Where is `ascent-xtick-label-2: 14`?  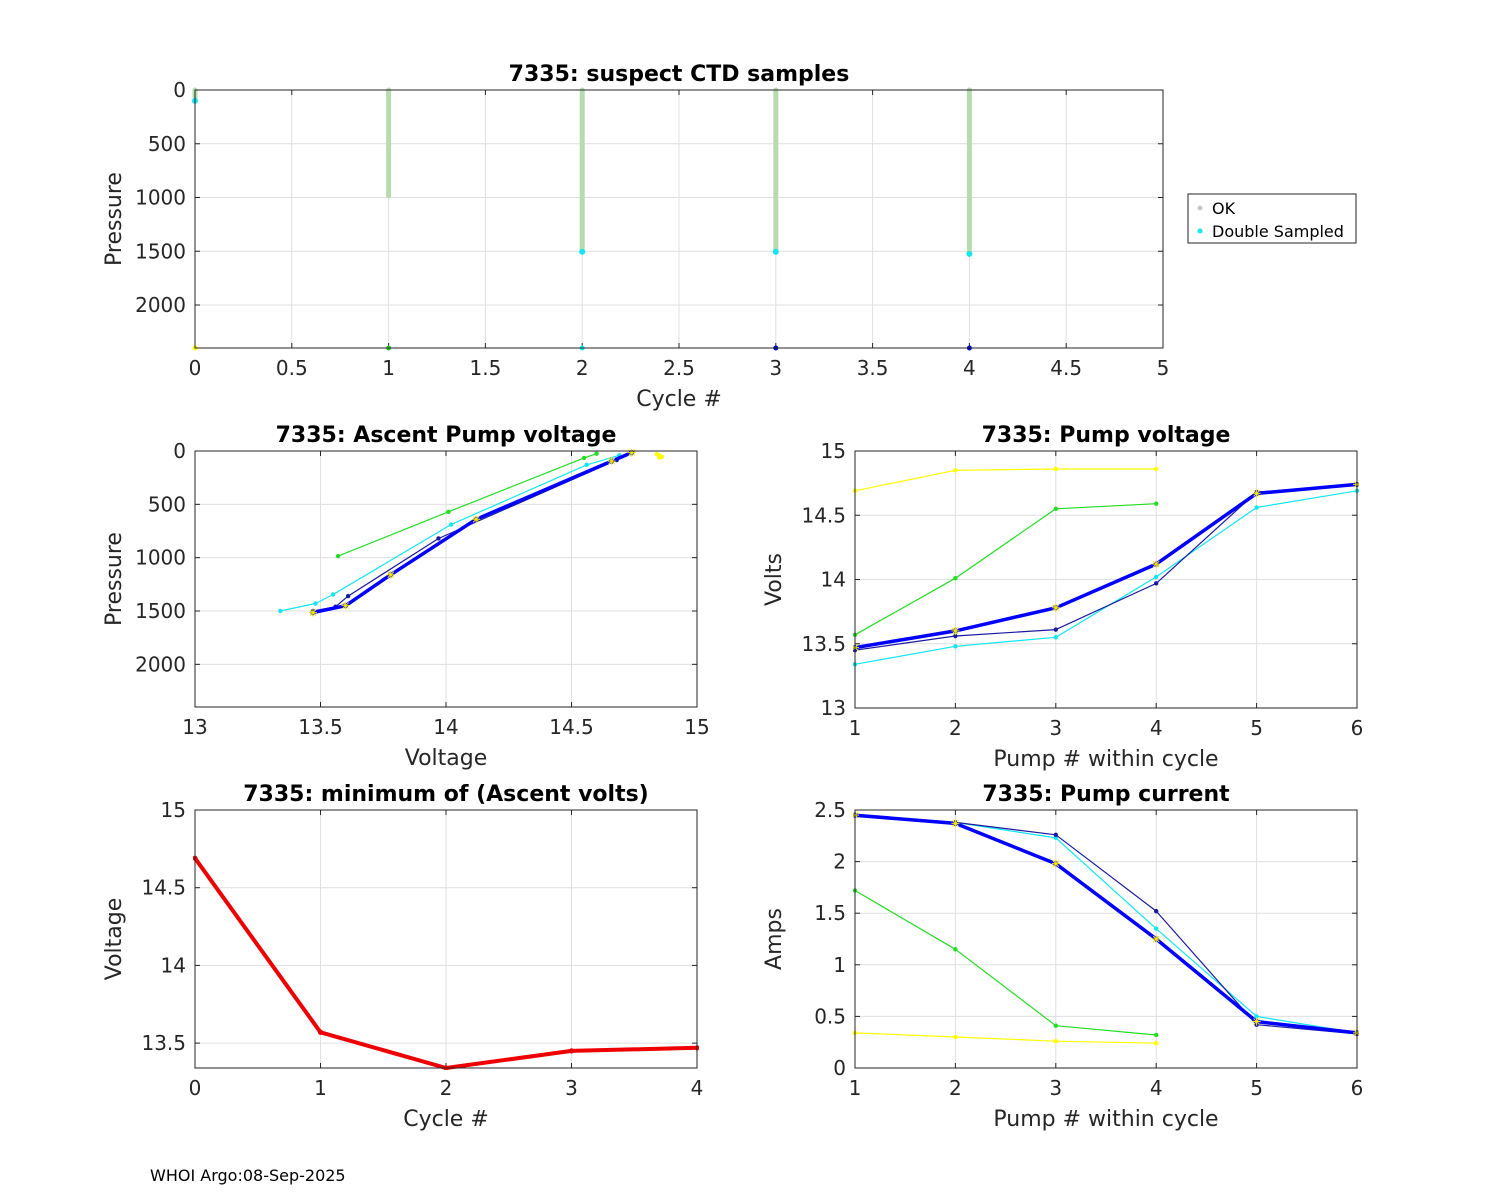 ascent-xtick-label-2: 14 is located at coordinates (445, 727).